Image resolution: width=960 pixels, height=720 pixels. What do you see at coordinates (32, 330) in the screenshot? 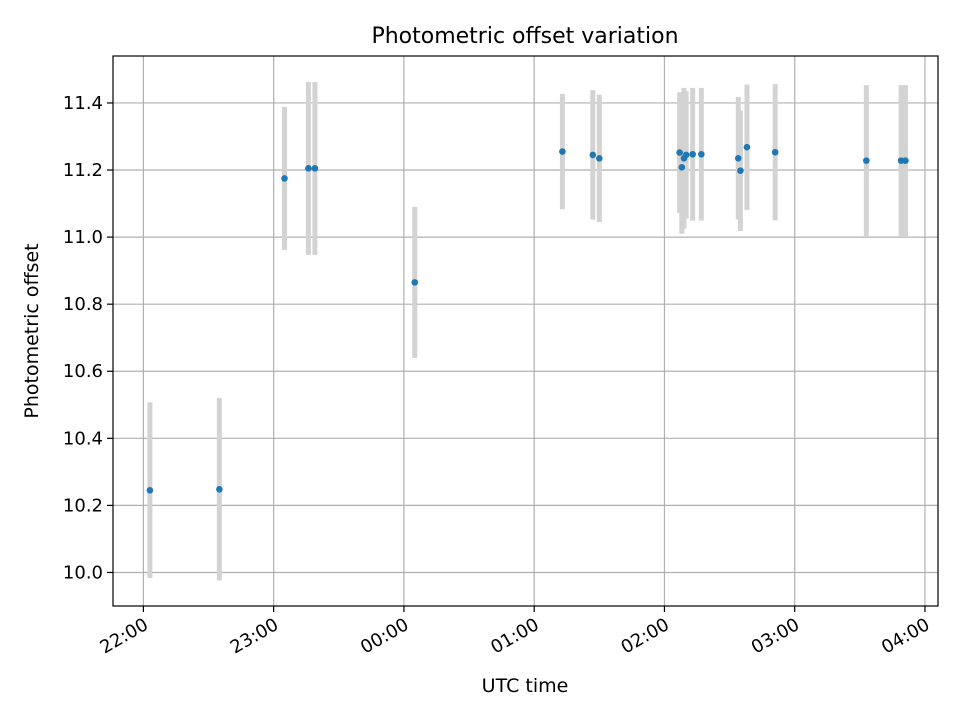
I see `y-axis-label: Photometric offset` at bounding box center [32, 330].